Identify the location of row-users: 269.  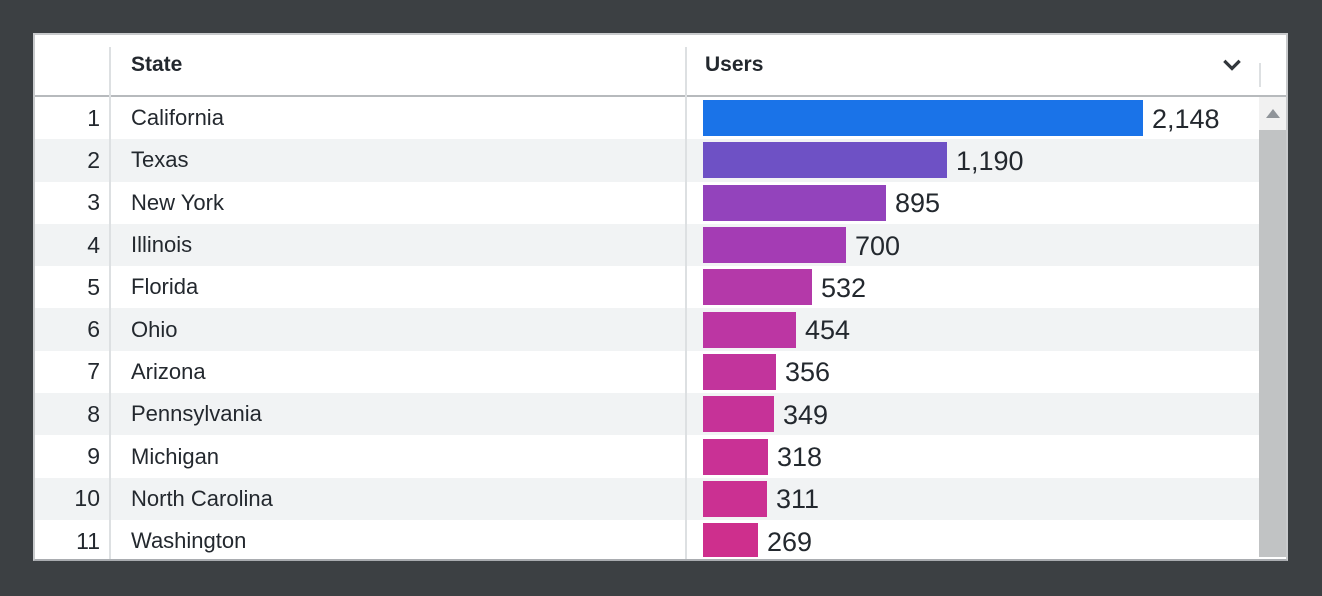
(972, 538).